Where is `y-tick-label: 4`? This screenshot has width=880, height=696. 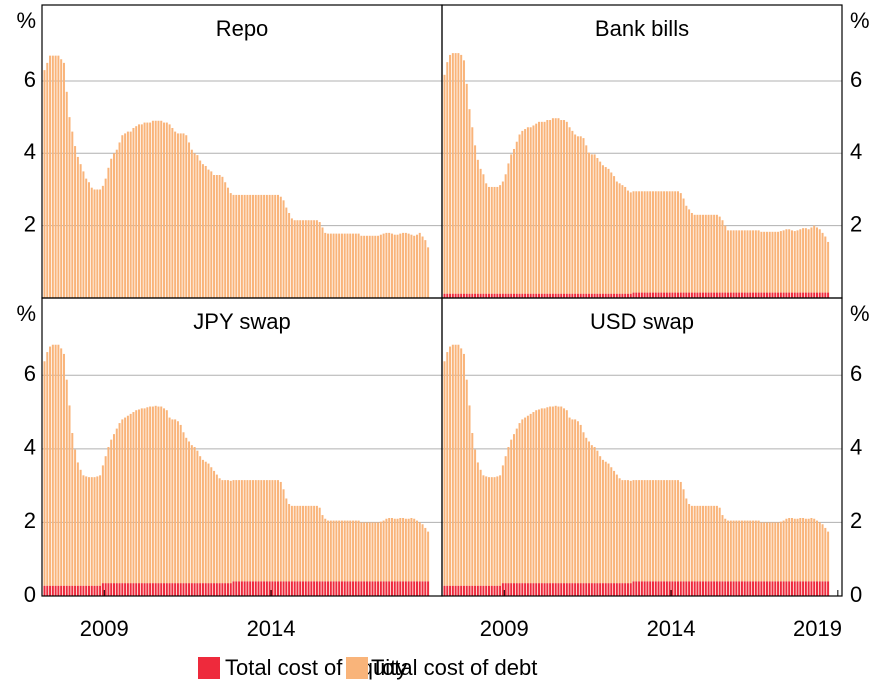
y-tick-label: 4 is located at coordinates (856, 447).